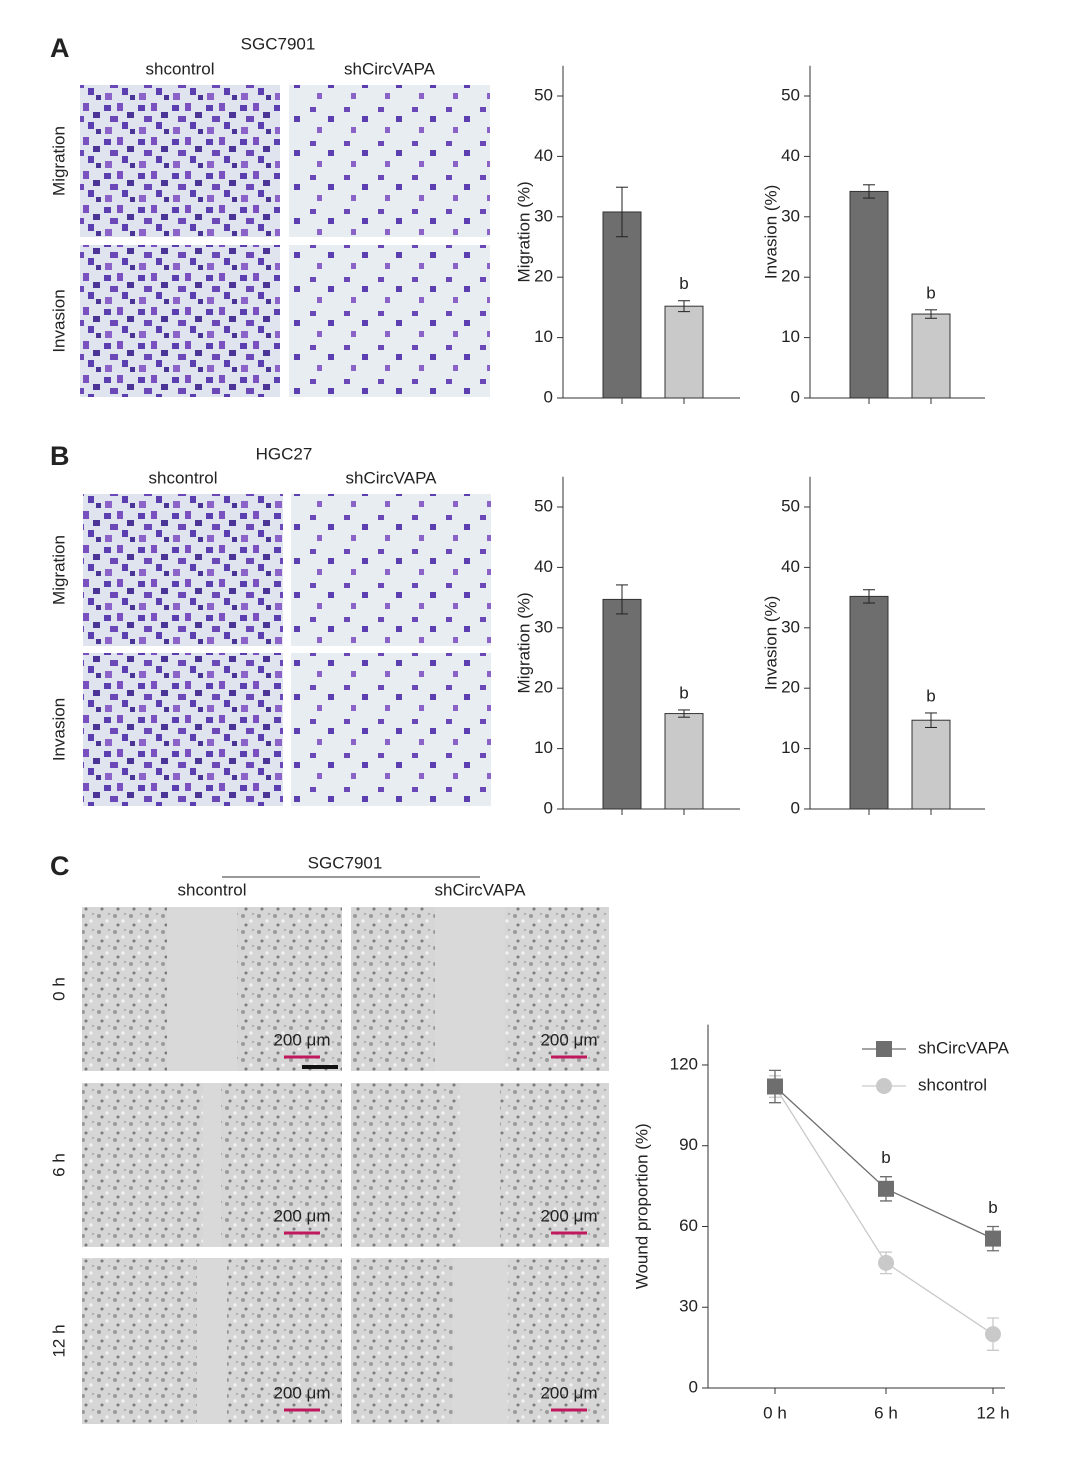  What do you see at coordinates (58, 1165) in the screenshot?
I see `row-label: 6 h` at bounding box center [58, 1165].